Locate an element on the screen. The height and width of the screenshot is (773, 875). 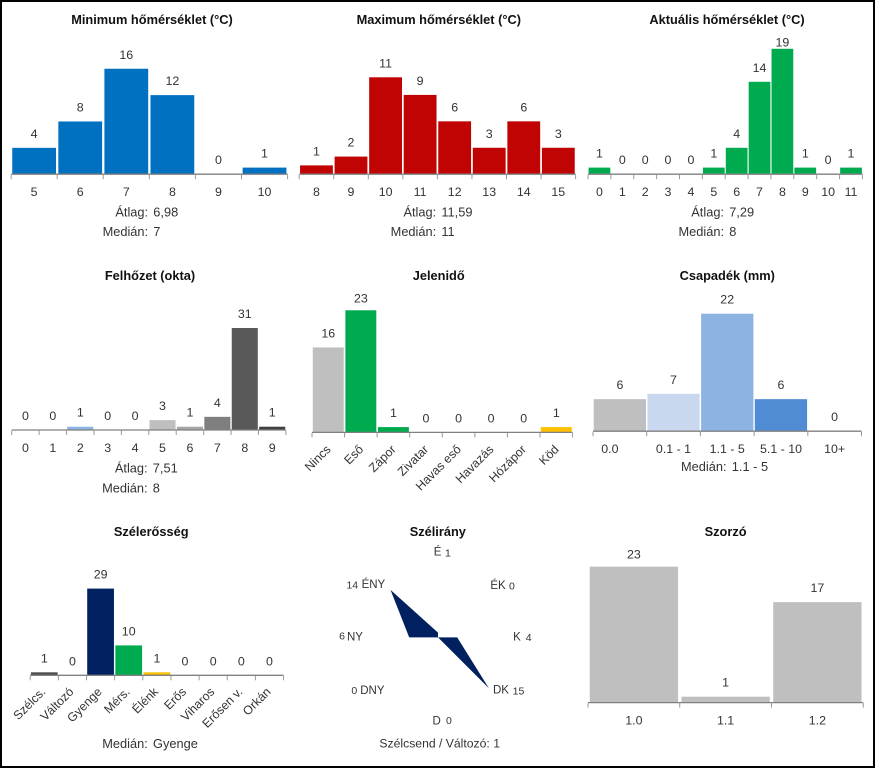
svg-text: 6,98 is located at coordinates (165, 211).